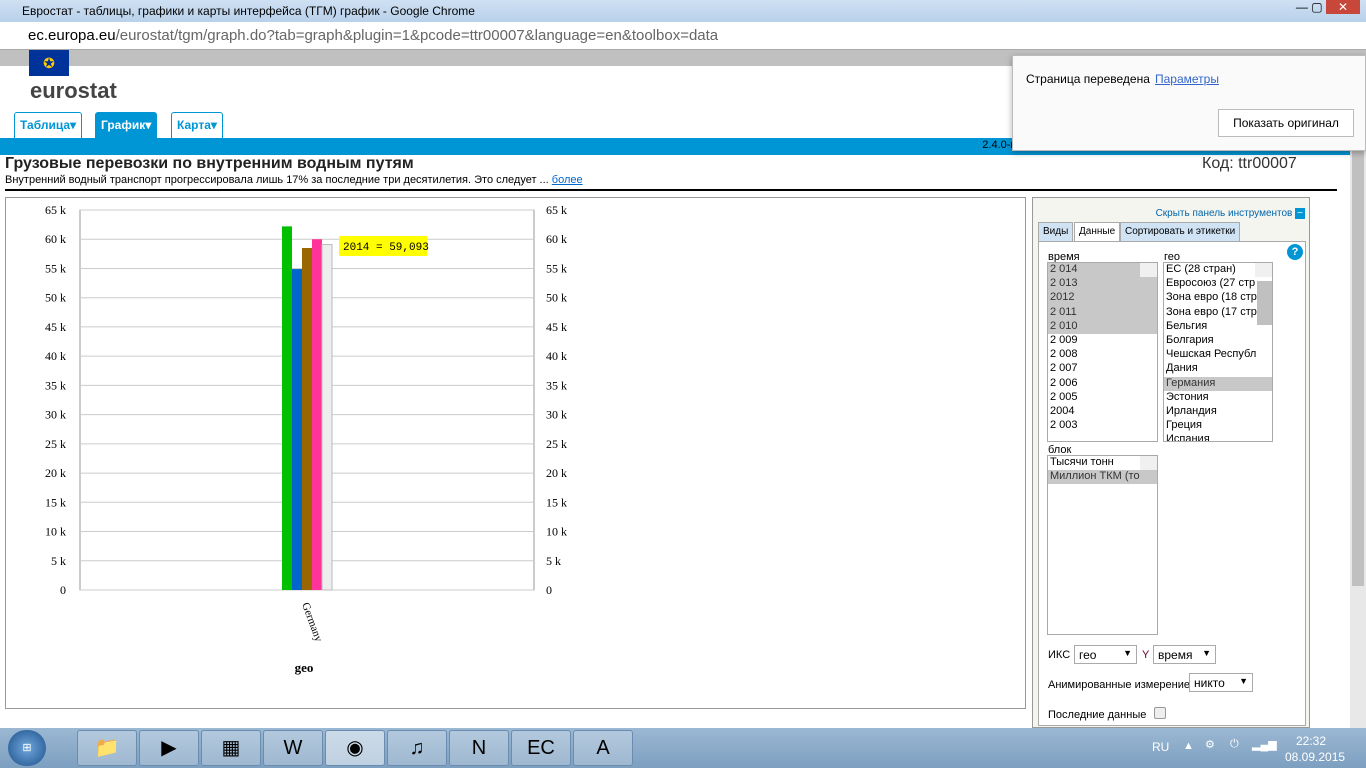  What do you see at coordinates (556, 327) in the screenshot?
I see `y-tick-label-right: 45 k` at bounding box center [556, 327].